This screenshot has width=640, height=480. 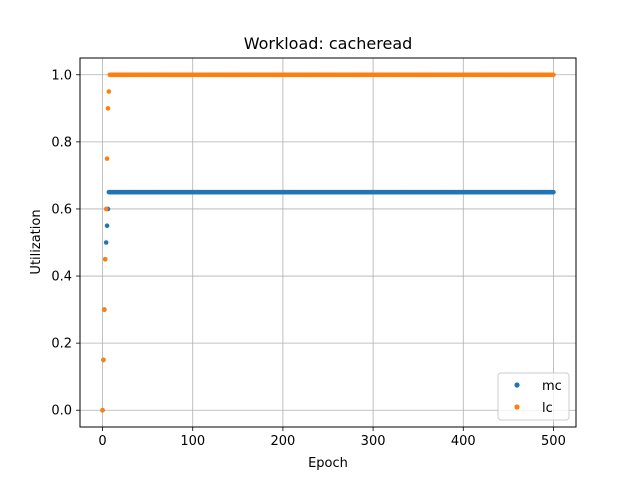 What do you see at coordinates (61, 411) in the screenshot?
I see `y-tick-label: 0.0` at bounding box center [61, 411].